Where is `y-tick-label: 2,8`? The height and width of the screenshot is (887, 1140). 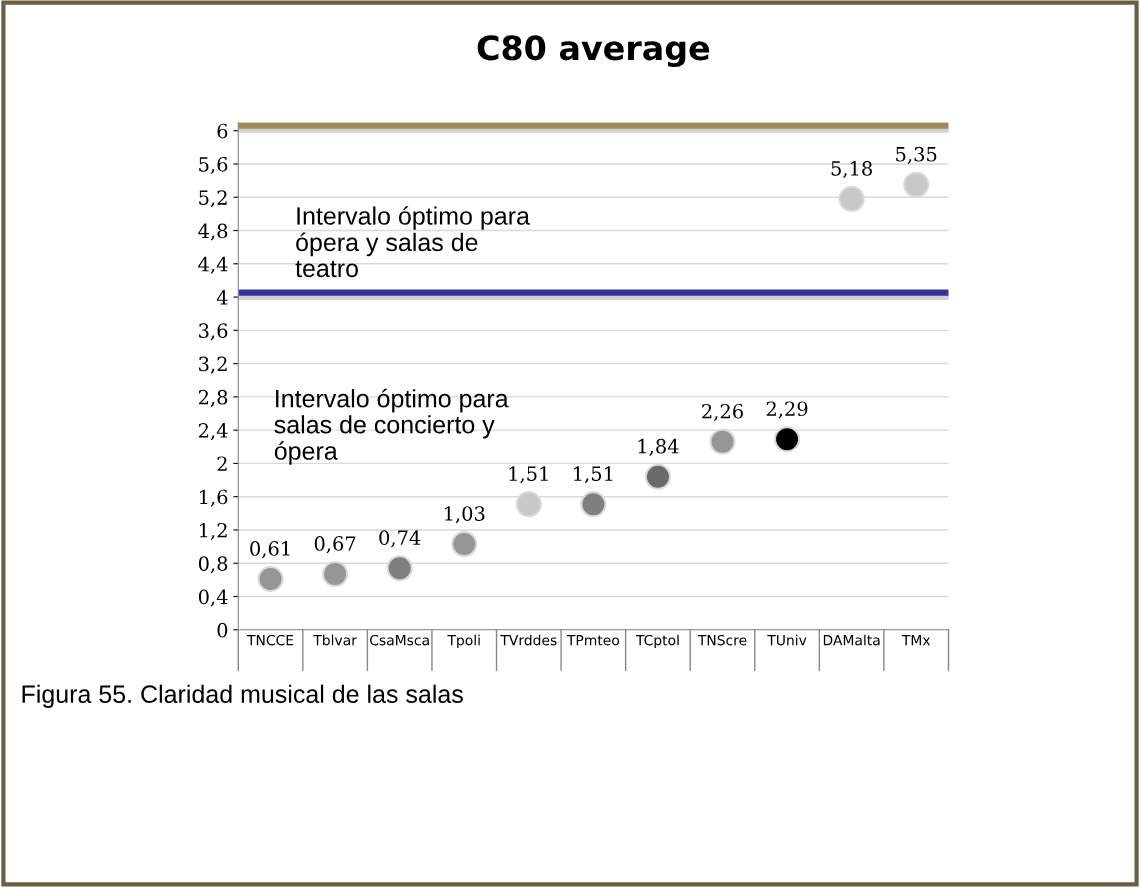 y-tick-label: 2,8 is located at coordinates (213, 398).